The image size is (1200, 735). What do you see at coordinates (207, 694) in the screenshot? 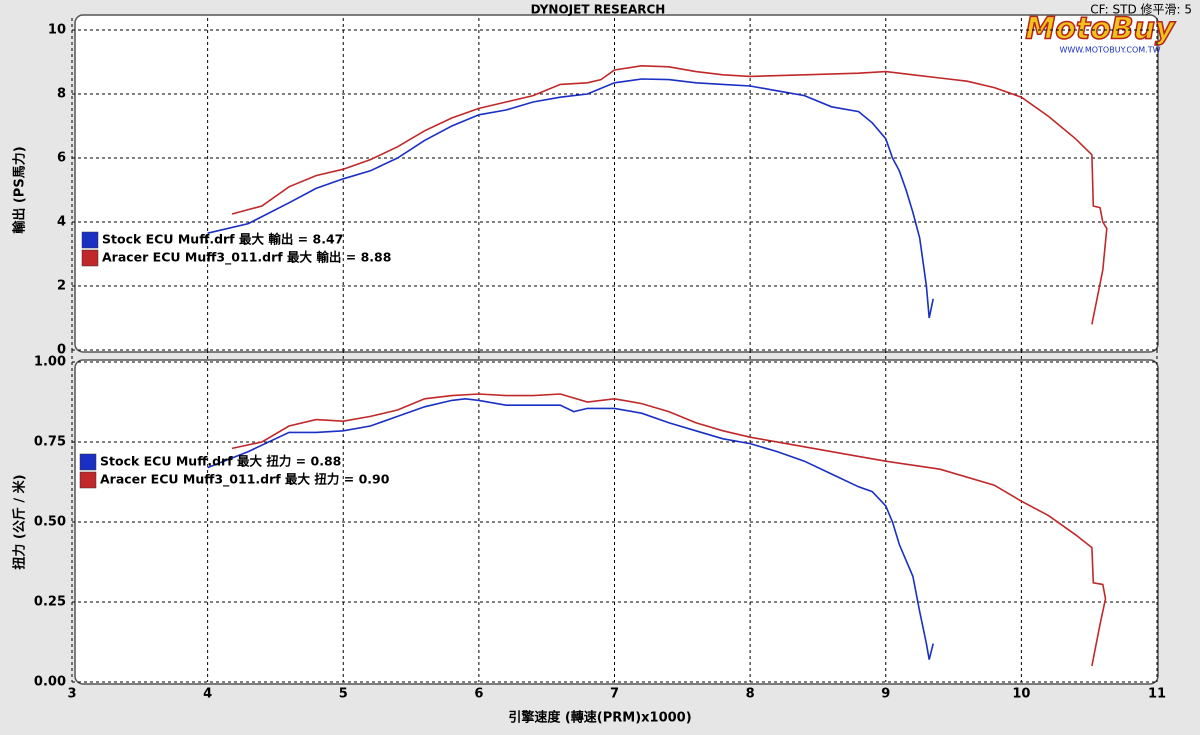
I see `x-tick-label: 4` at bounding box center [207, 694].